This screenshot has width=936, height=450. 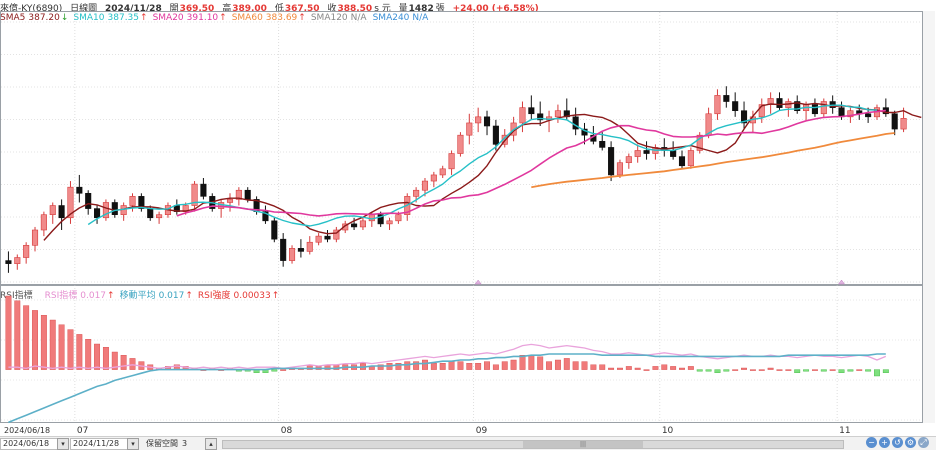 What do you see at coordinates (110, 18) in the screenshot?
I see `sma-legend-sma10-1: SMA10 387.35↑` at bounding box center [110, 18].